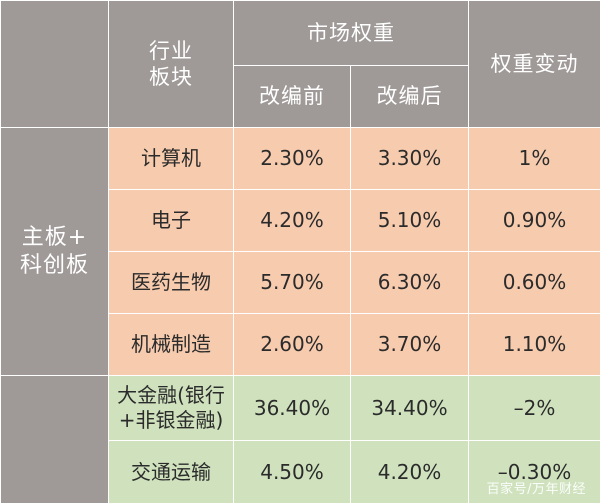  What do you see at coordinates (54, 265) in the screenshot?
I see `board-group-line2: 科创板` at bounding box center [54, 265].